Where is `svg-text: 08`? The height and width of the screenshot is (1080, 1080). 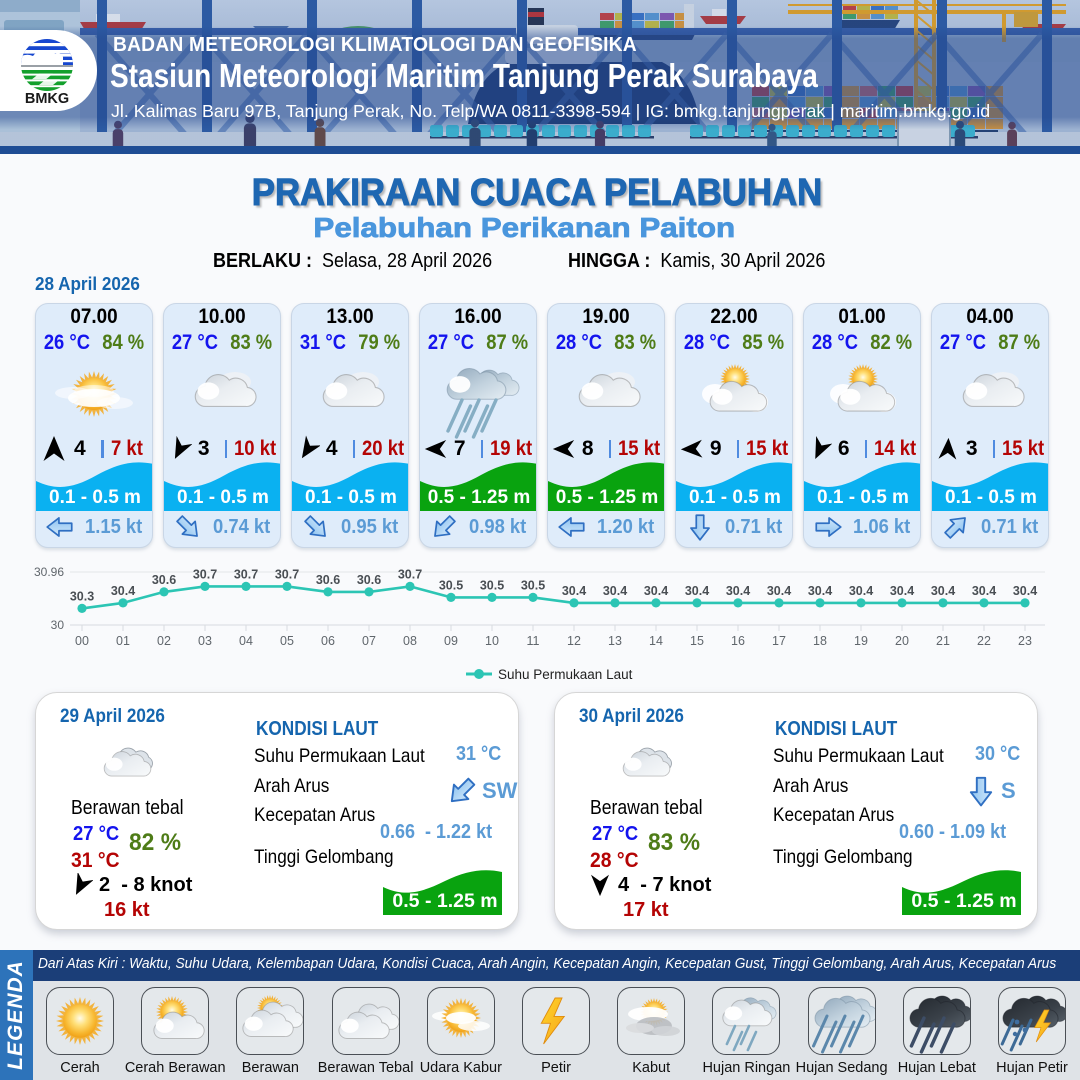
svg-text: 08 is located at coordinates (410, 641).